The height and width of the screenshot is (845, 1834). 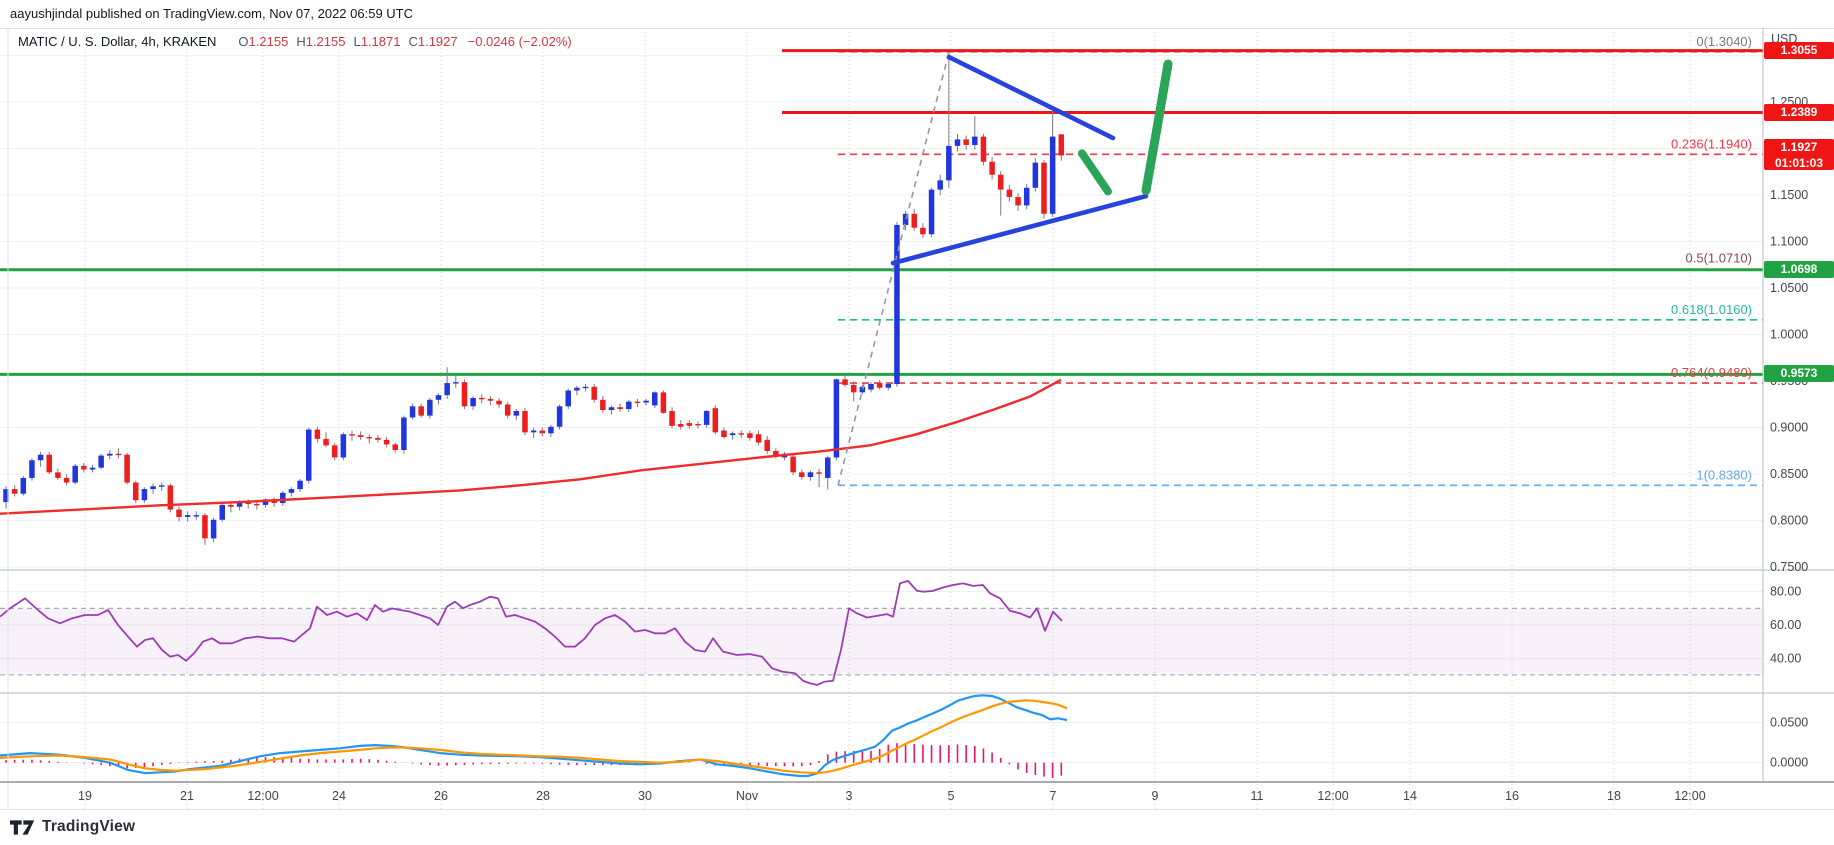 What do you see at coordinates (1512, 796) in the screenshot?
I see `svg-text: 16` at bounding box center [1512, 796].